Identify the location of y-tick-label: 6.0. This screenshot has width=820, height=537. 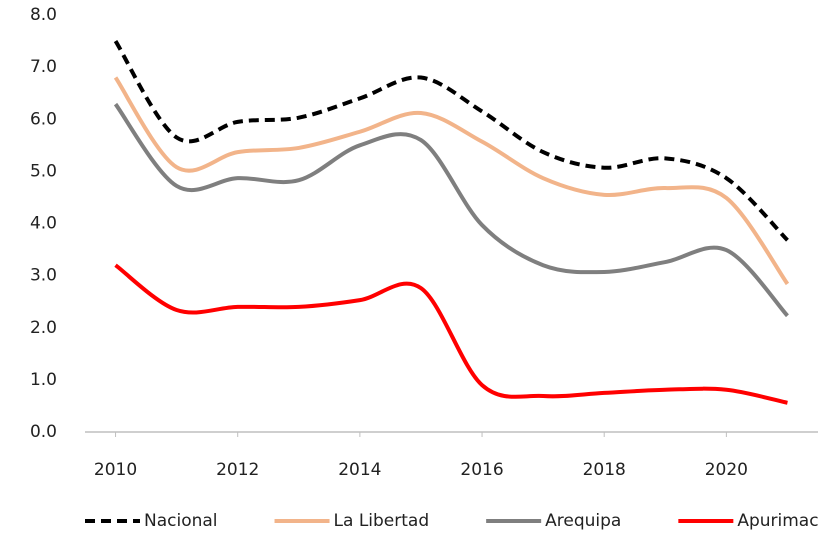
(43, 119).